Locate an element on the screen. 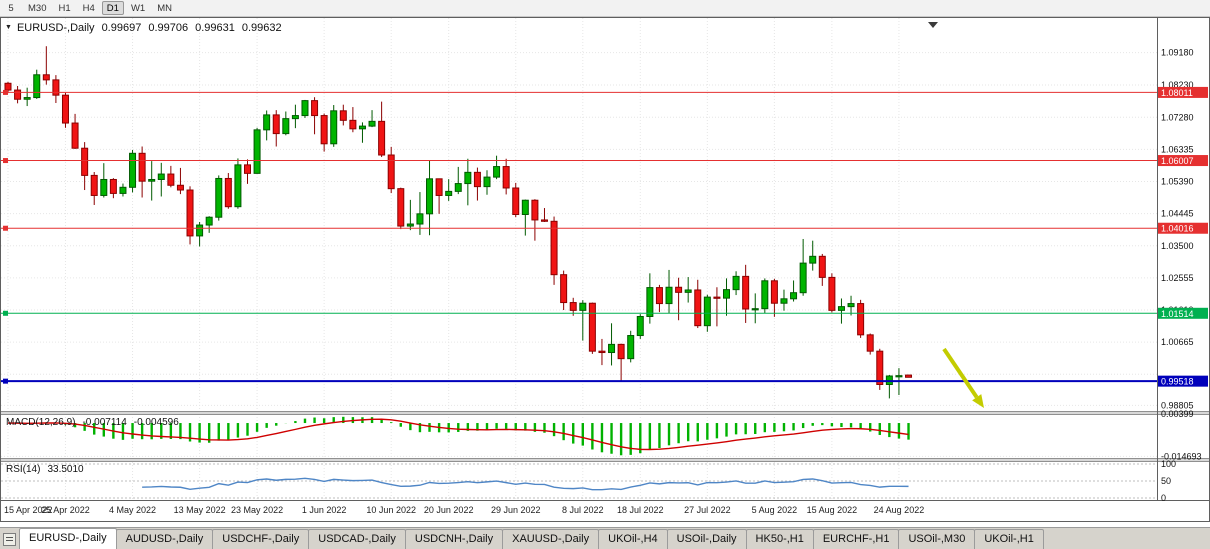 The height and width of the screenshot is (549, 1210). timeframe-button-mn: MN is located at coordinates (164, 8).